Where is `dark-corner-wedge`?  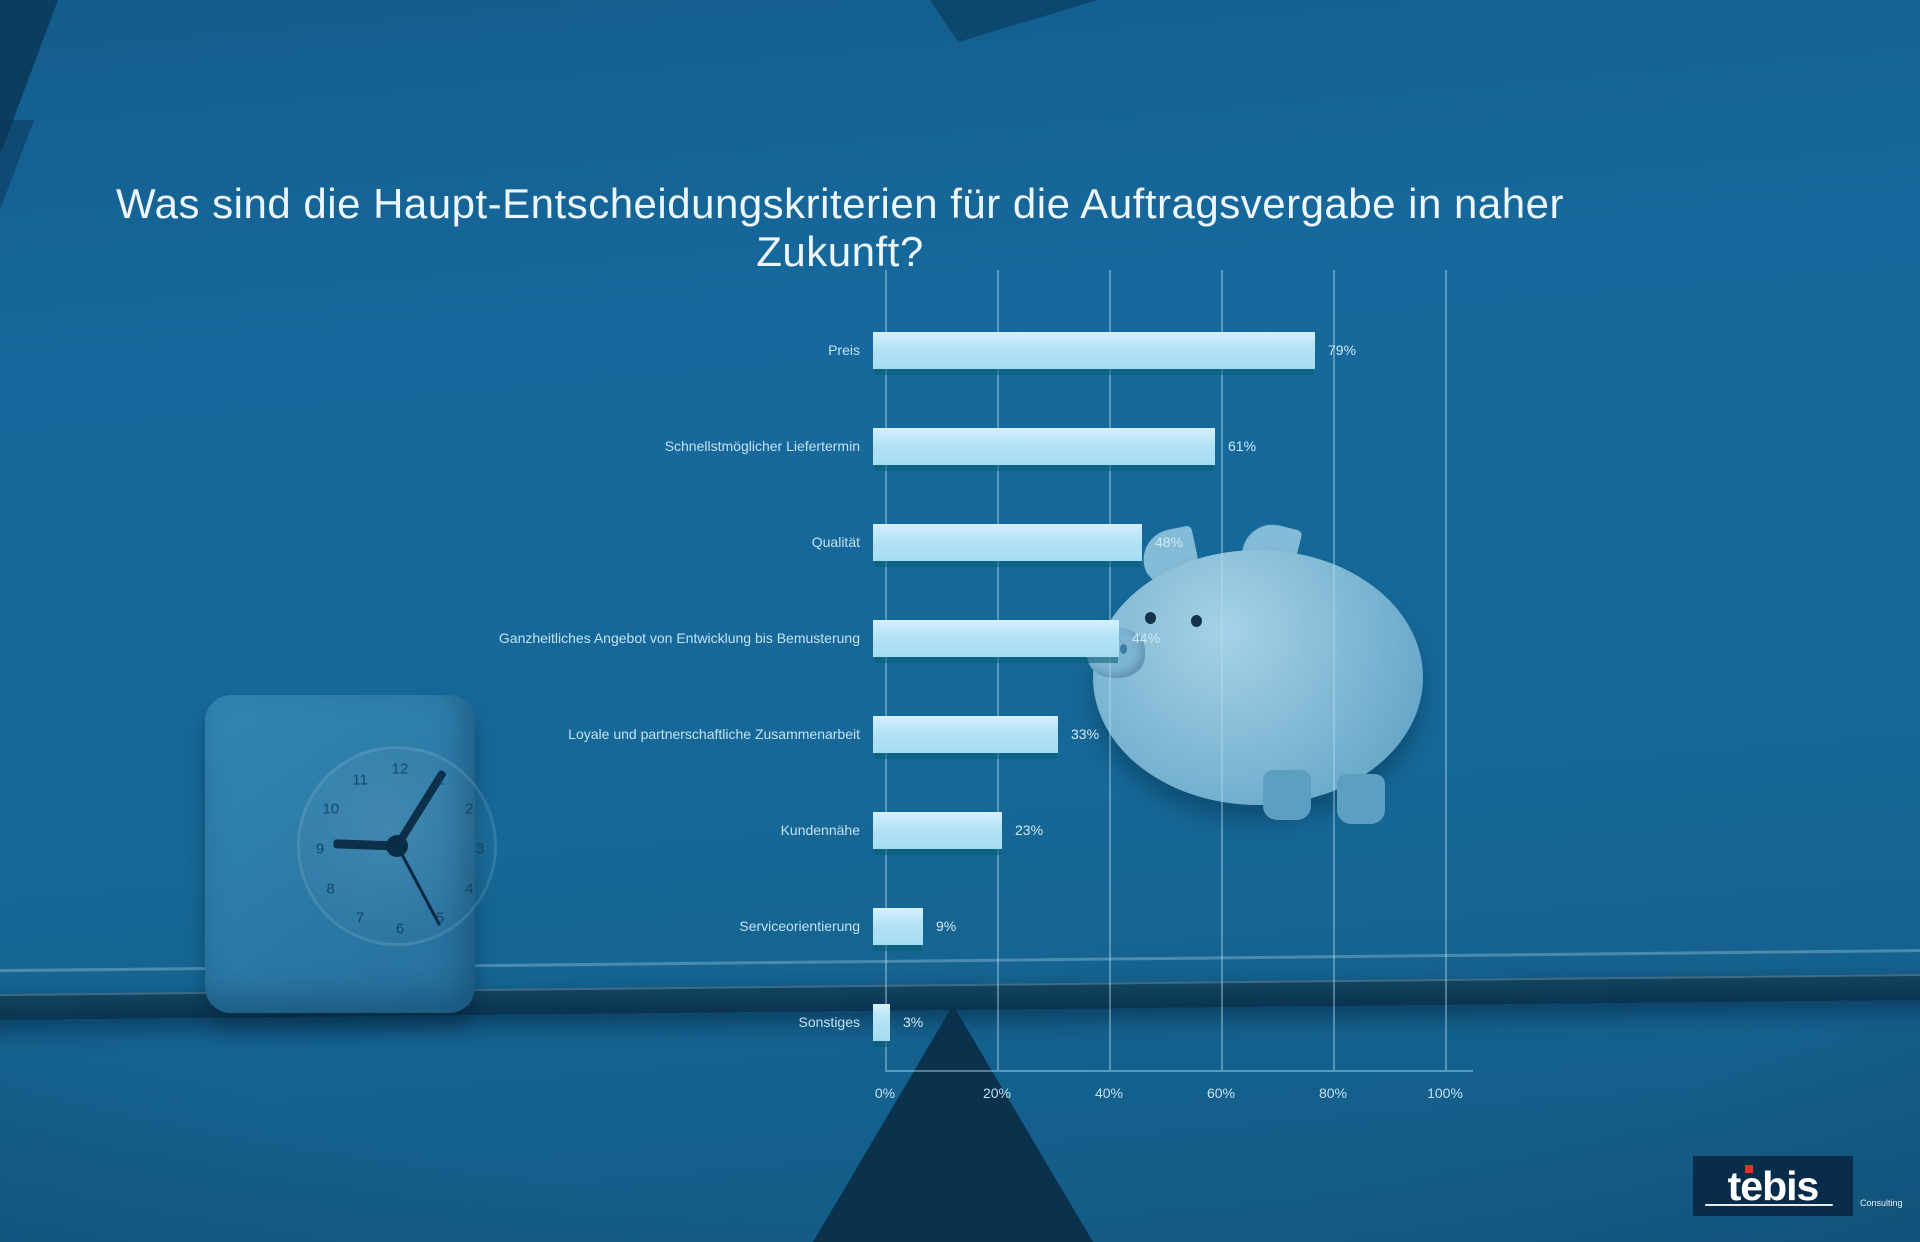
dark-corner-wedge is located at coordinates (17, 165).